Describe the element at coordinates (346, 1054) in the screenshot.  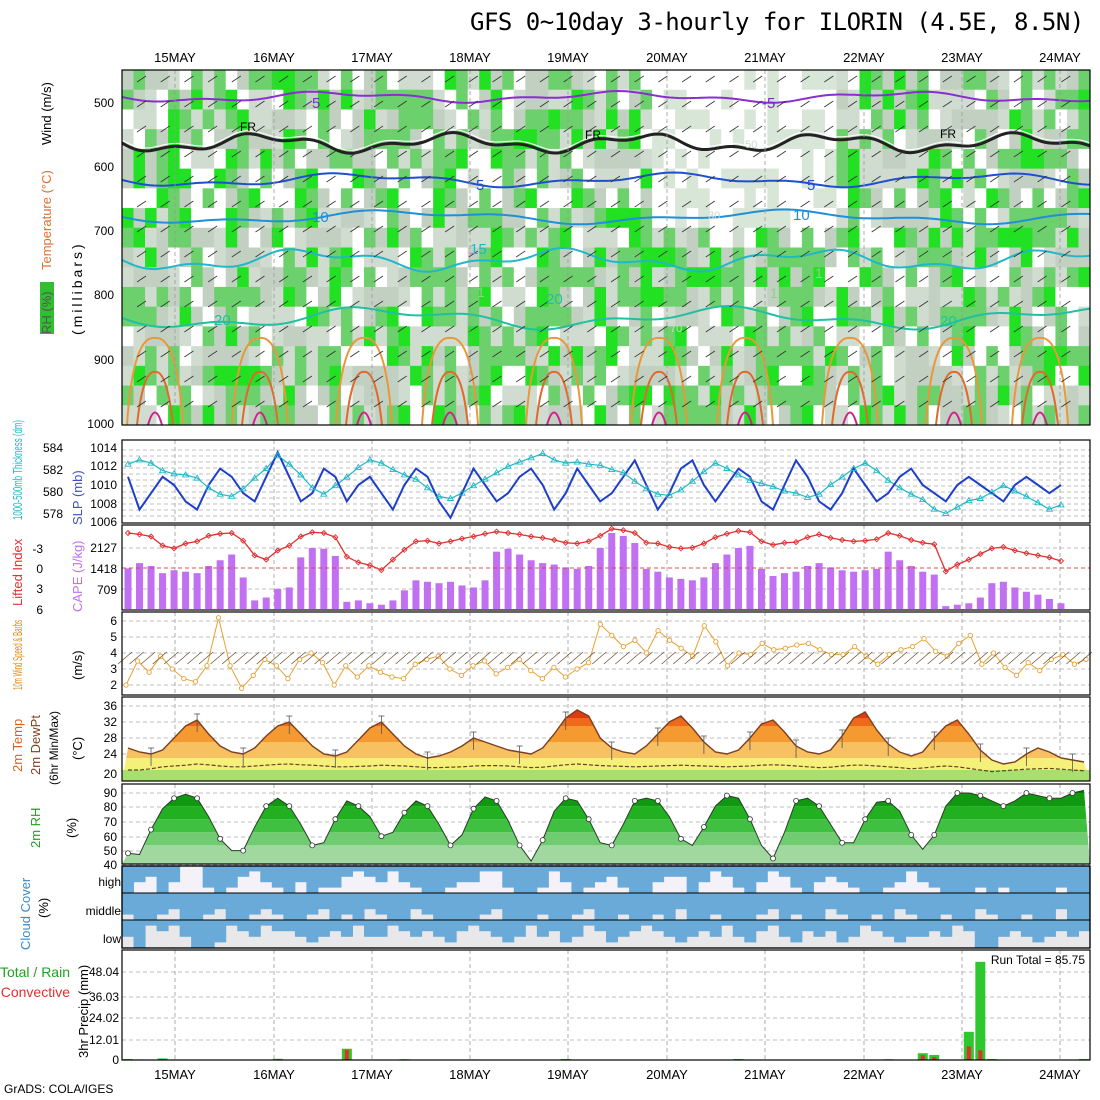
I see `precip-convective-bar` at that location.